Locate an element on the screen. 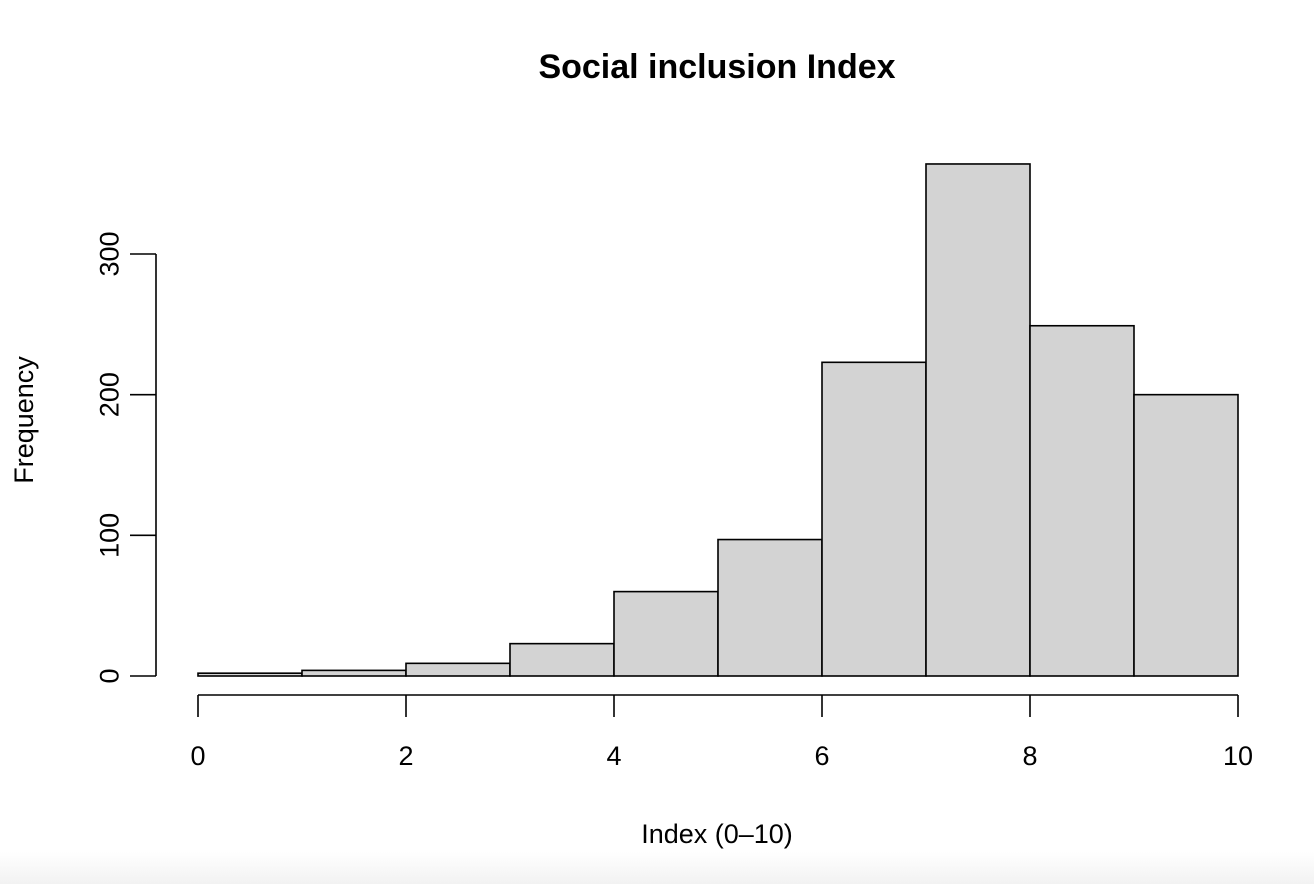 This screenshot has height=884, width=1314. x-tick-label-0: 0 is located at coordinates (197, 756).